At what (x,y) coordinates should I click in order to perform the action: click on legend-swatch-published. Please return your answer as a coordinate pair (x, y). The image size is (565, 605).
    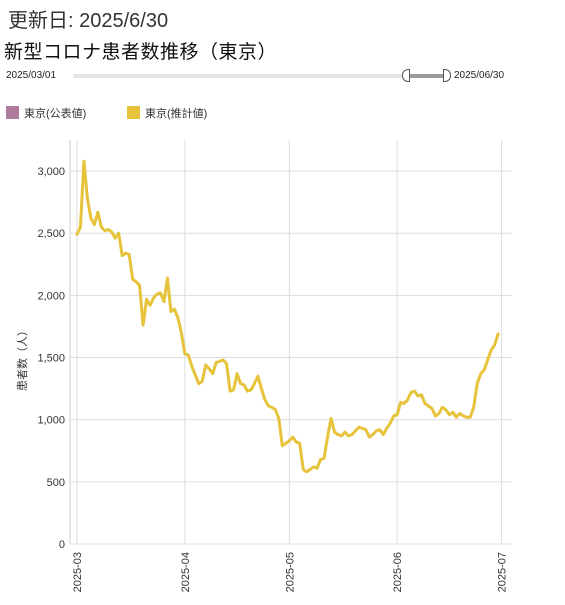
    Looking at the image, I should click on (12, 112).